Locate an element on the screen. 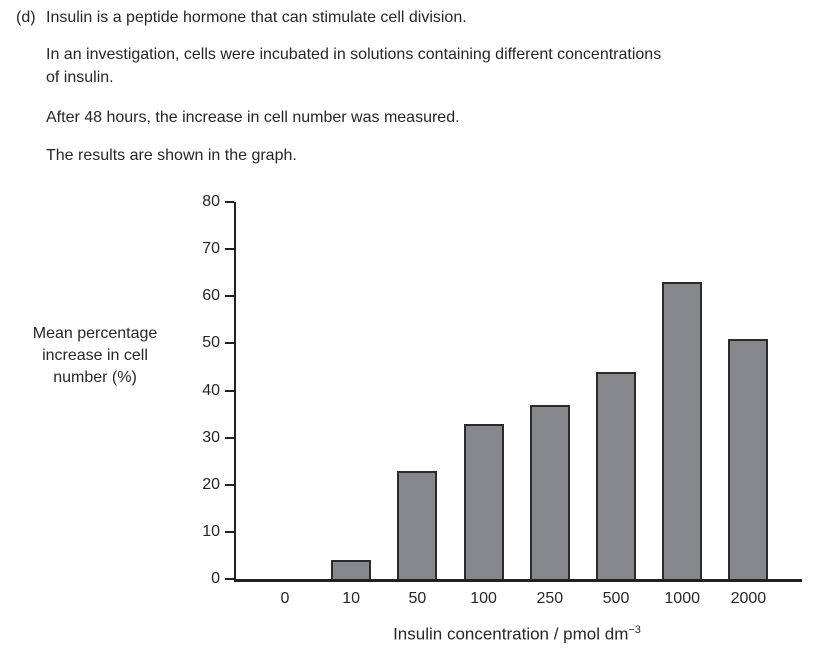  x-tick-label: 0 is located at coordinates (285, 598).